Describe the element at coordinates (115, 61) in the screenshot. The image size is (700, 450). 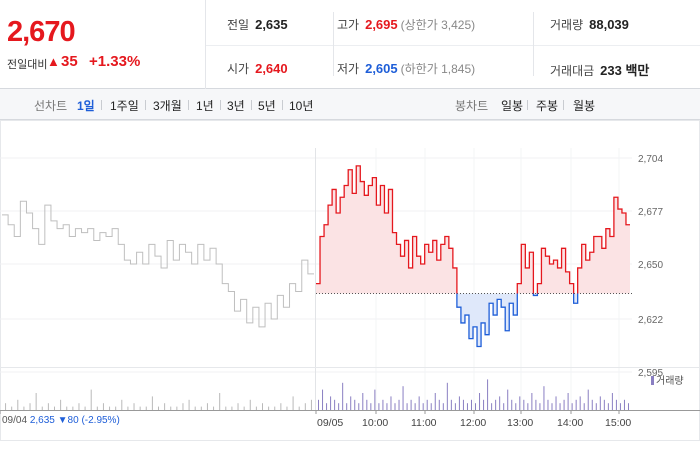
I see `change-rate: +1.33%` at that location.